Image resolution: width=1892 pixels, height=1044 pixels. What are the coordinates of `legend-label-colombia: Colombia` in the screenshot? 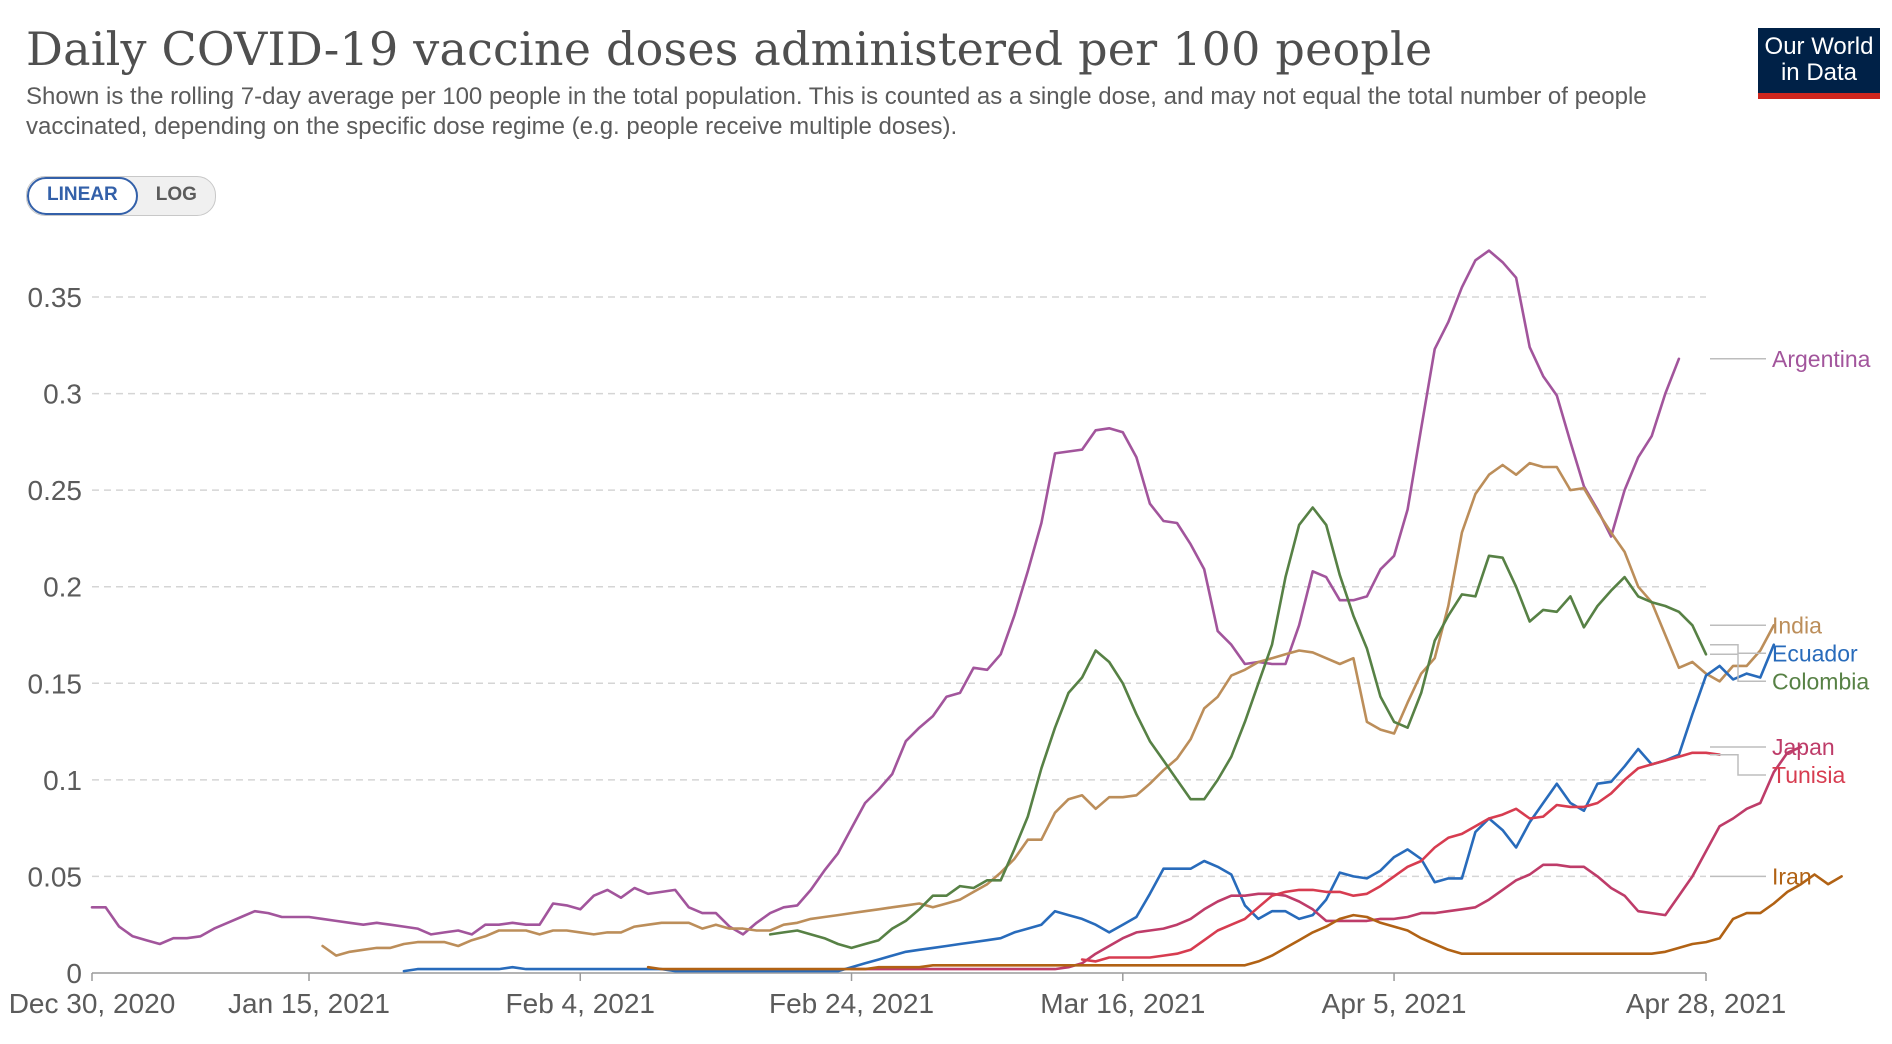 It's located at (1820, 681).